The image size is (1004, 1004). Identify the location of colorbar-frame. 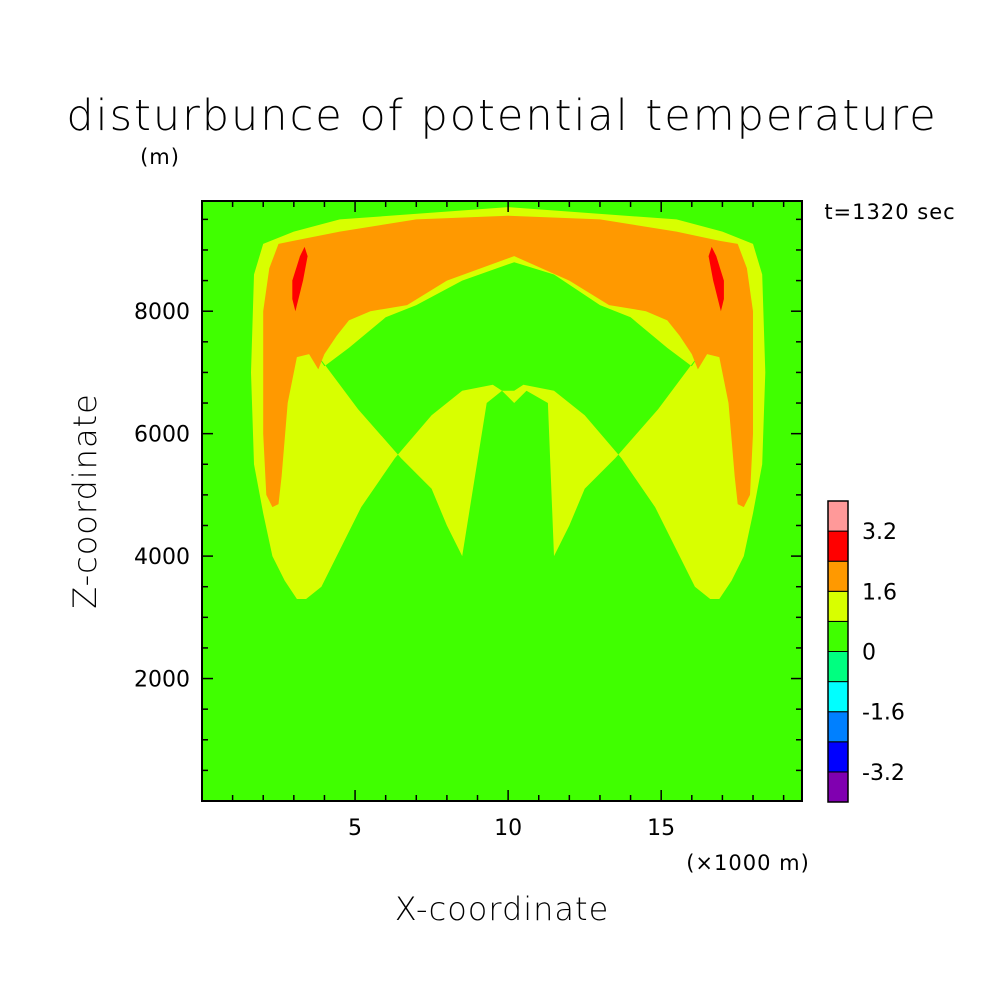
(838, 651).